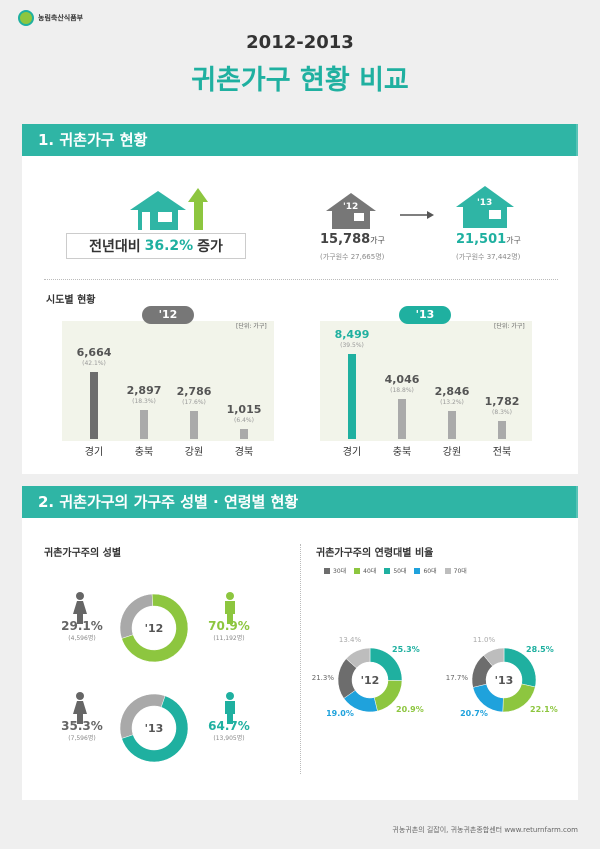 The width and height of the screenshot is (600, 849). What do you see at coordinates (300, 659) in the screenshot?
I see `section2-divider` at bounding box center [300, 659].